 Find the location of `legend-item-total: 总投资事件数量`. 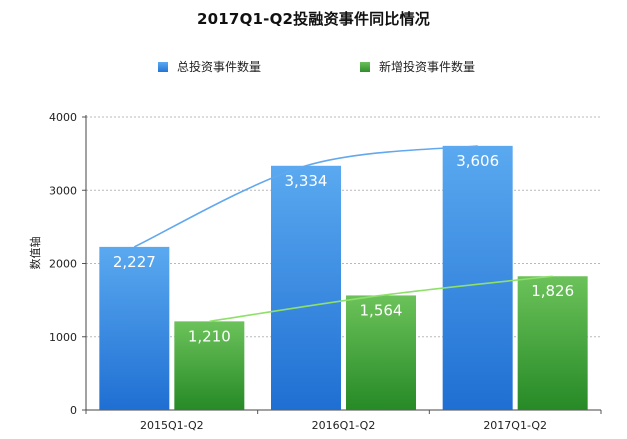

legend-item-total: 总投资事件数量 is located at coordinates (209, 66).